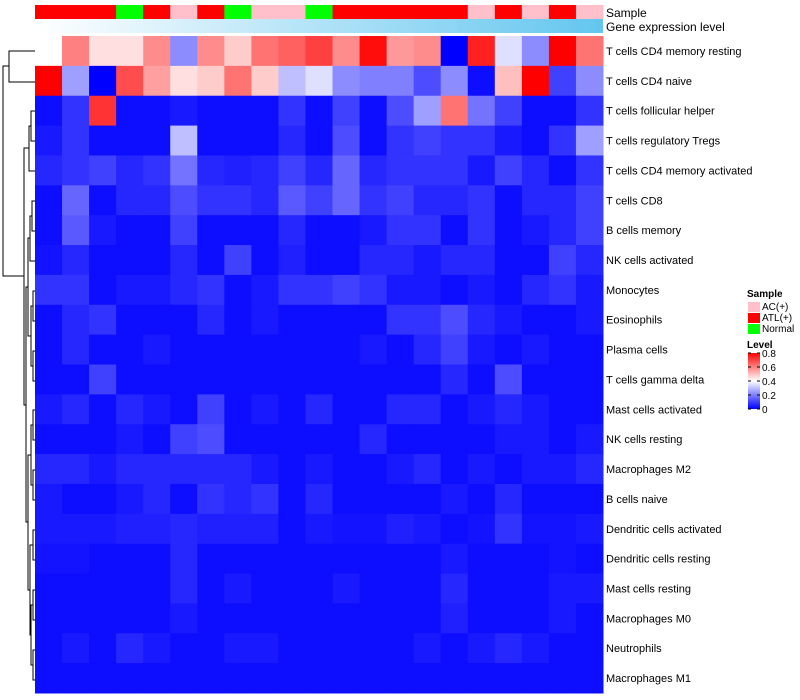 The width and height of the screenshot is (800, 700). What do you see at coordinates (674, 52) in the screenshot?
I see `row-label: T cells CD4 memory resting` at bounding box center [674, 52].